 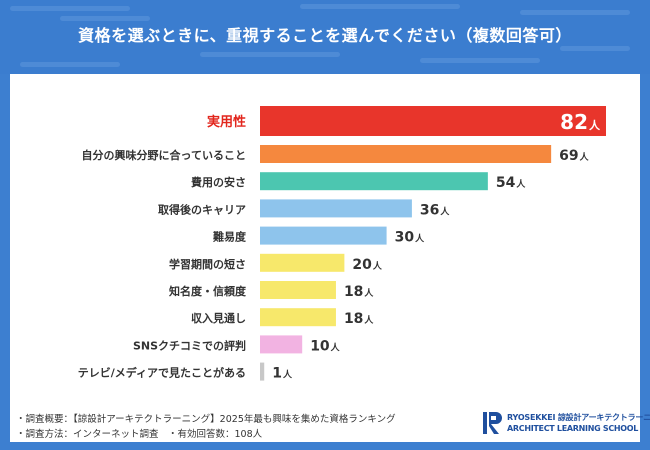 I want to click on value-label: 20人, so click(x=367, y=265).